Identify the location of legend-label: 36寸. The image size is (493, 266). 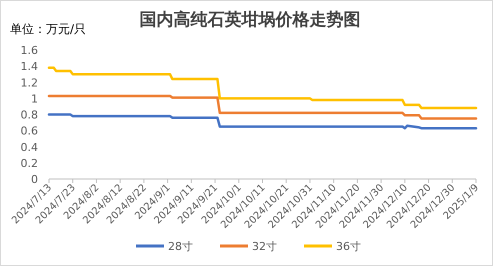
(348, 246).